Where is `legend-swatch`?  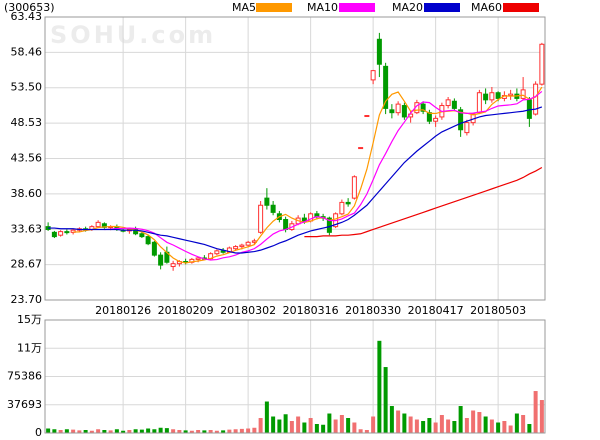
legend-swatch is located at coordinates (357, 7).